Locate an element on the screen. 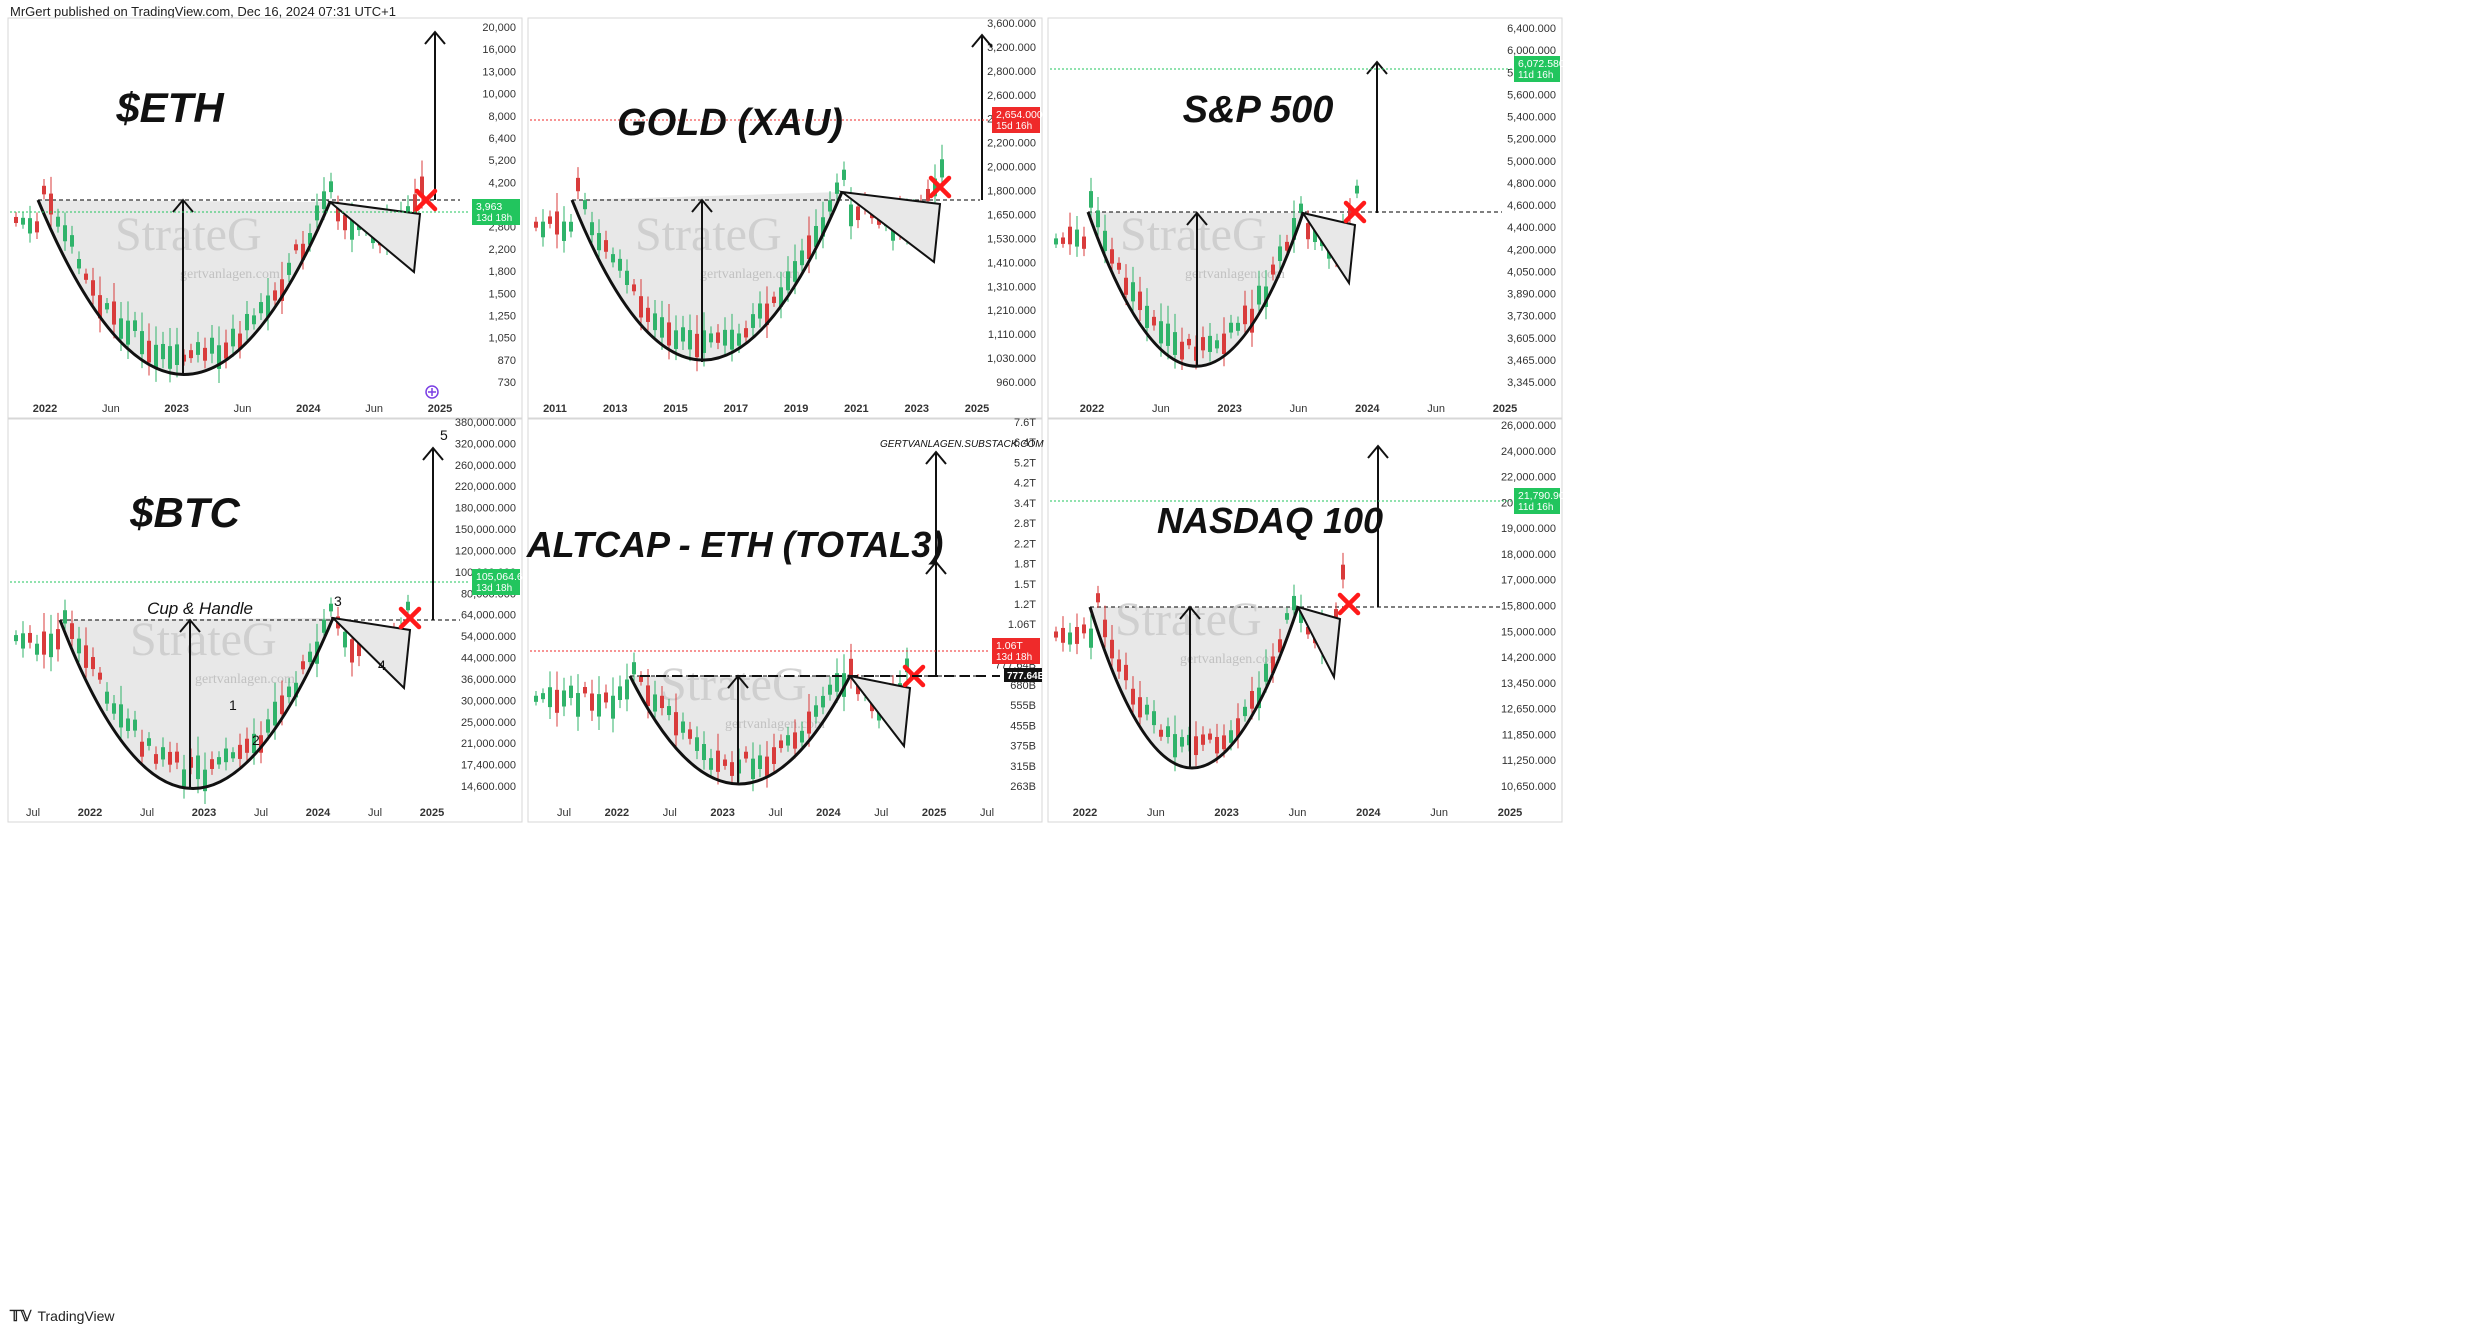 The height and width of the screenshot is (1331, 2481). x-tick-label: 2022 is located at coordinates (1092, 409).